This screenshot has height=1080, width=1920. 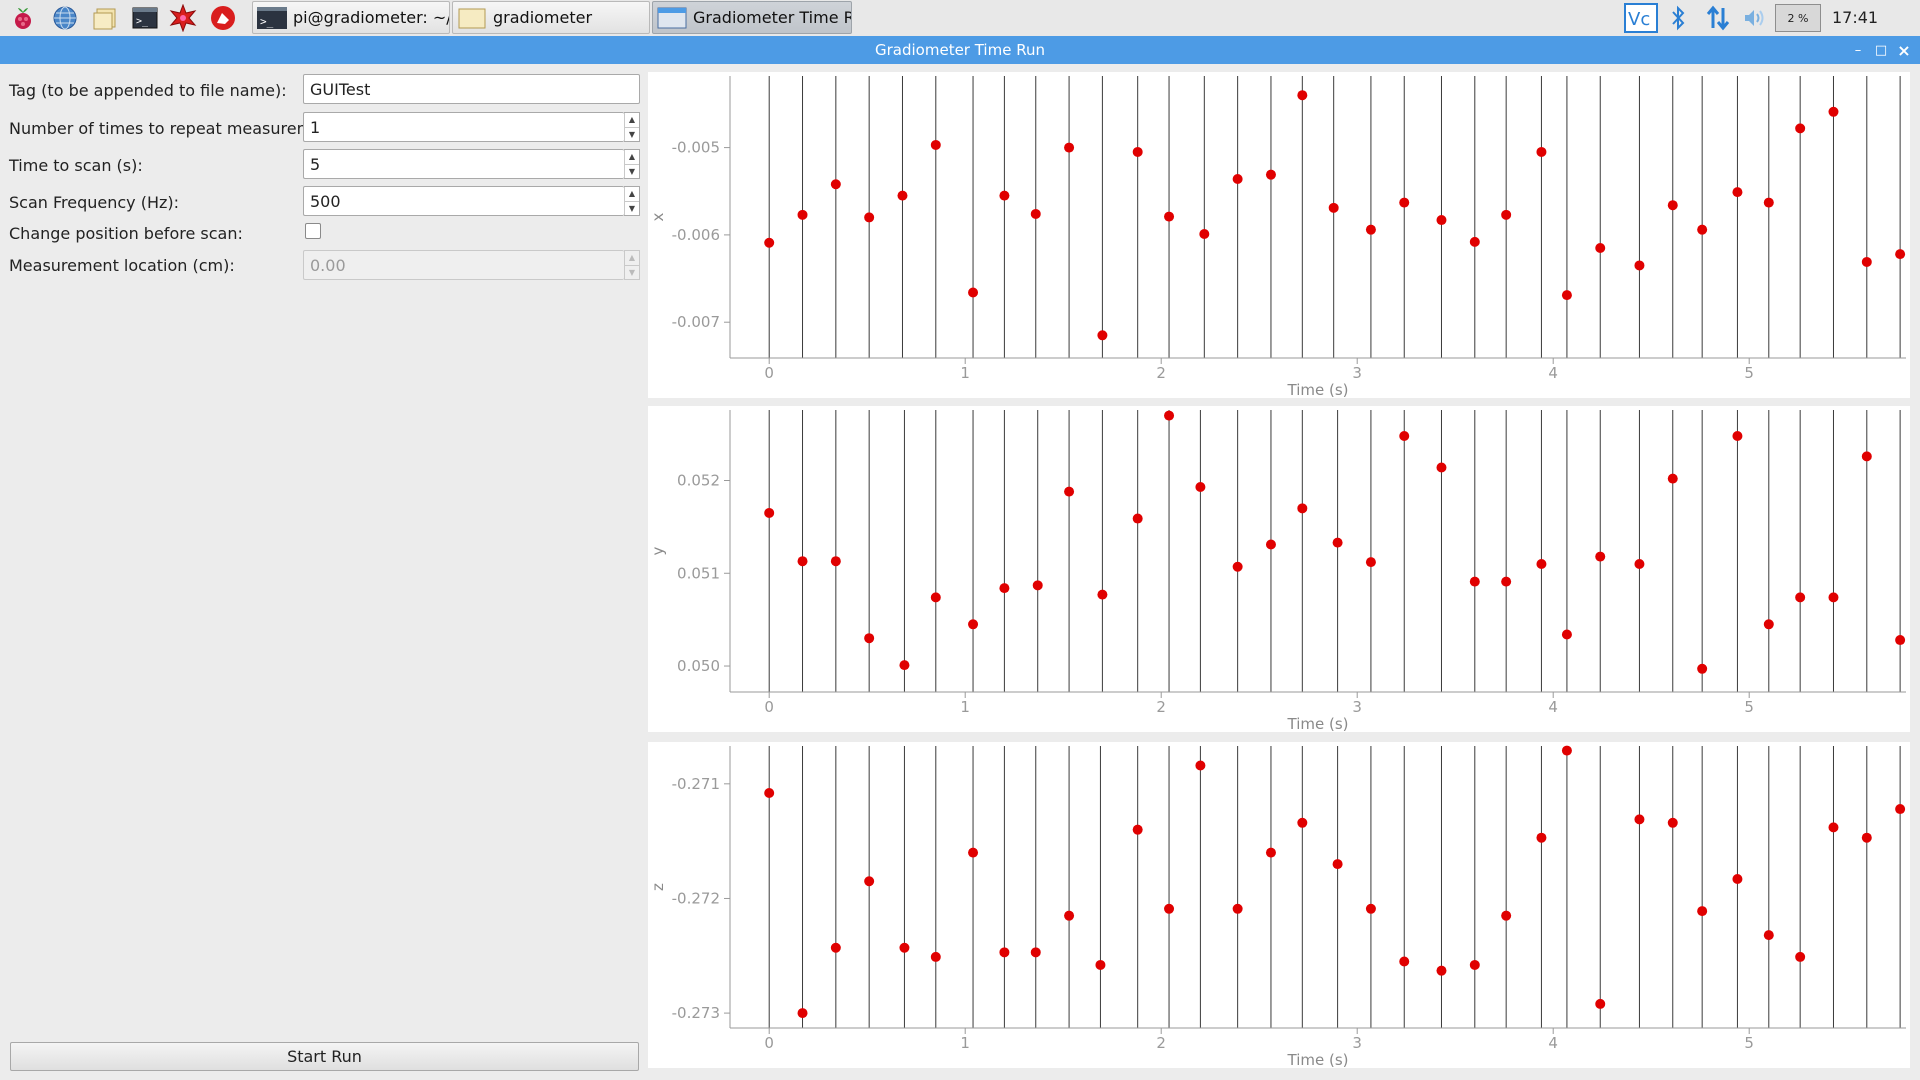 What do you see at coordinates (1678, 18) in the screenshot?
I see `bluetooth-icon` at bounding box center [1678, 18].